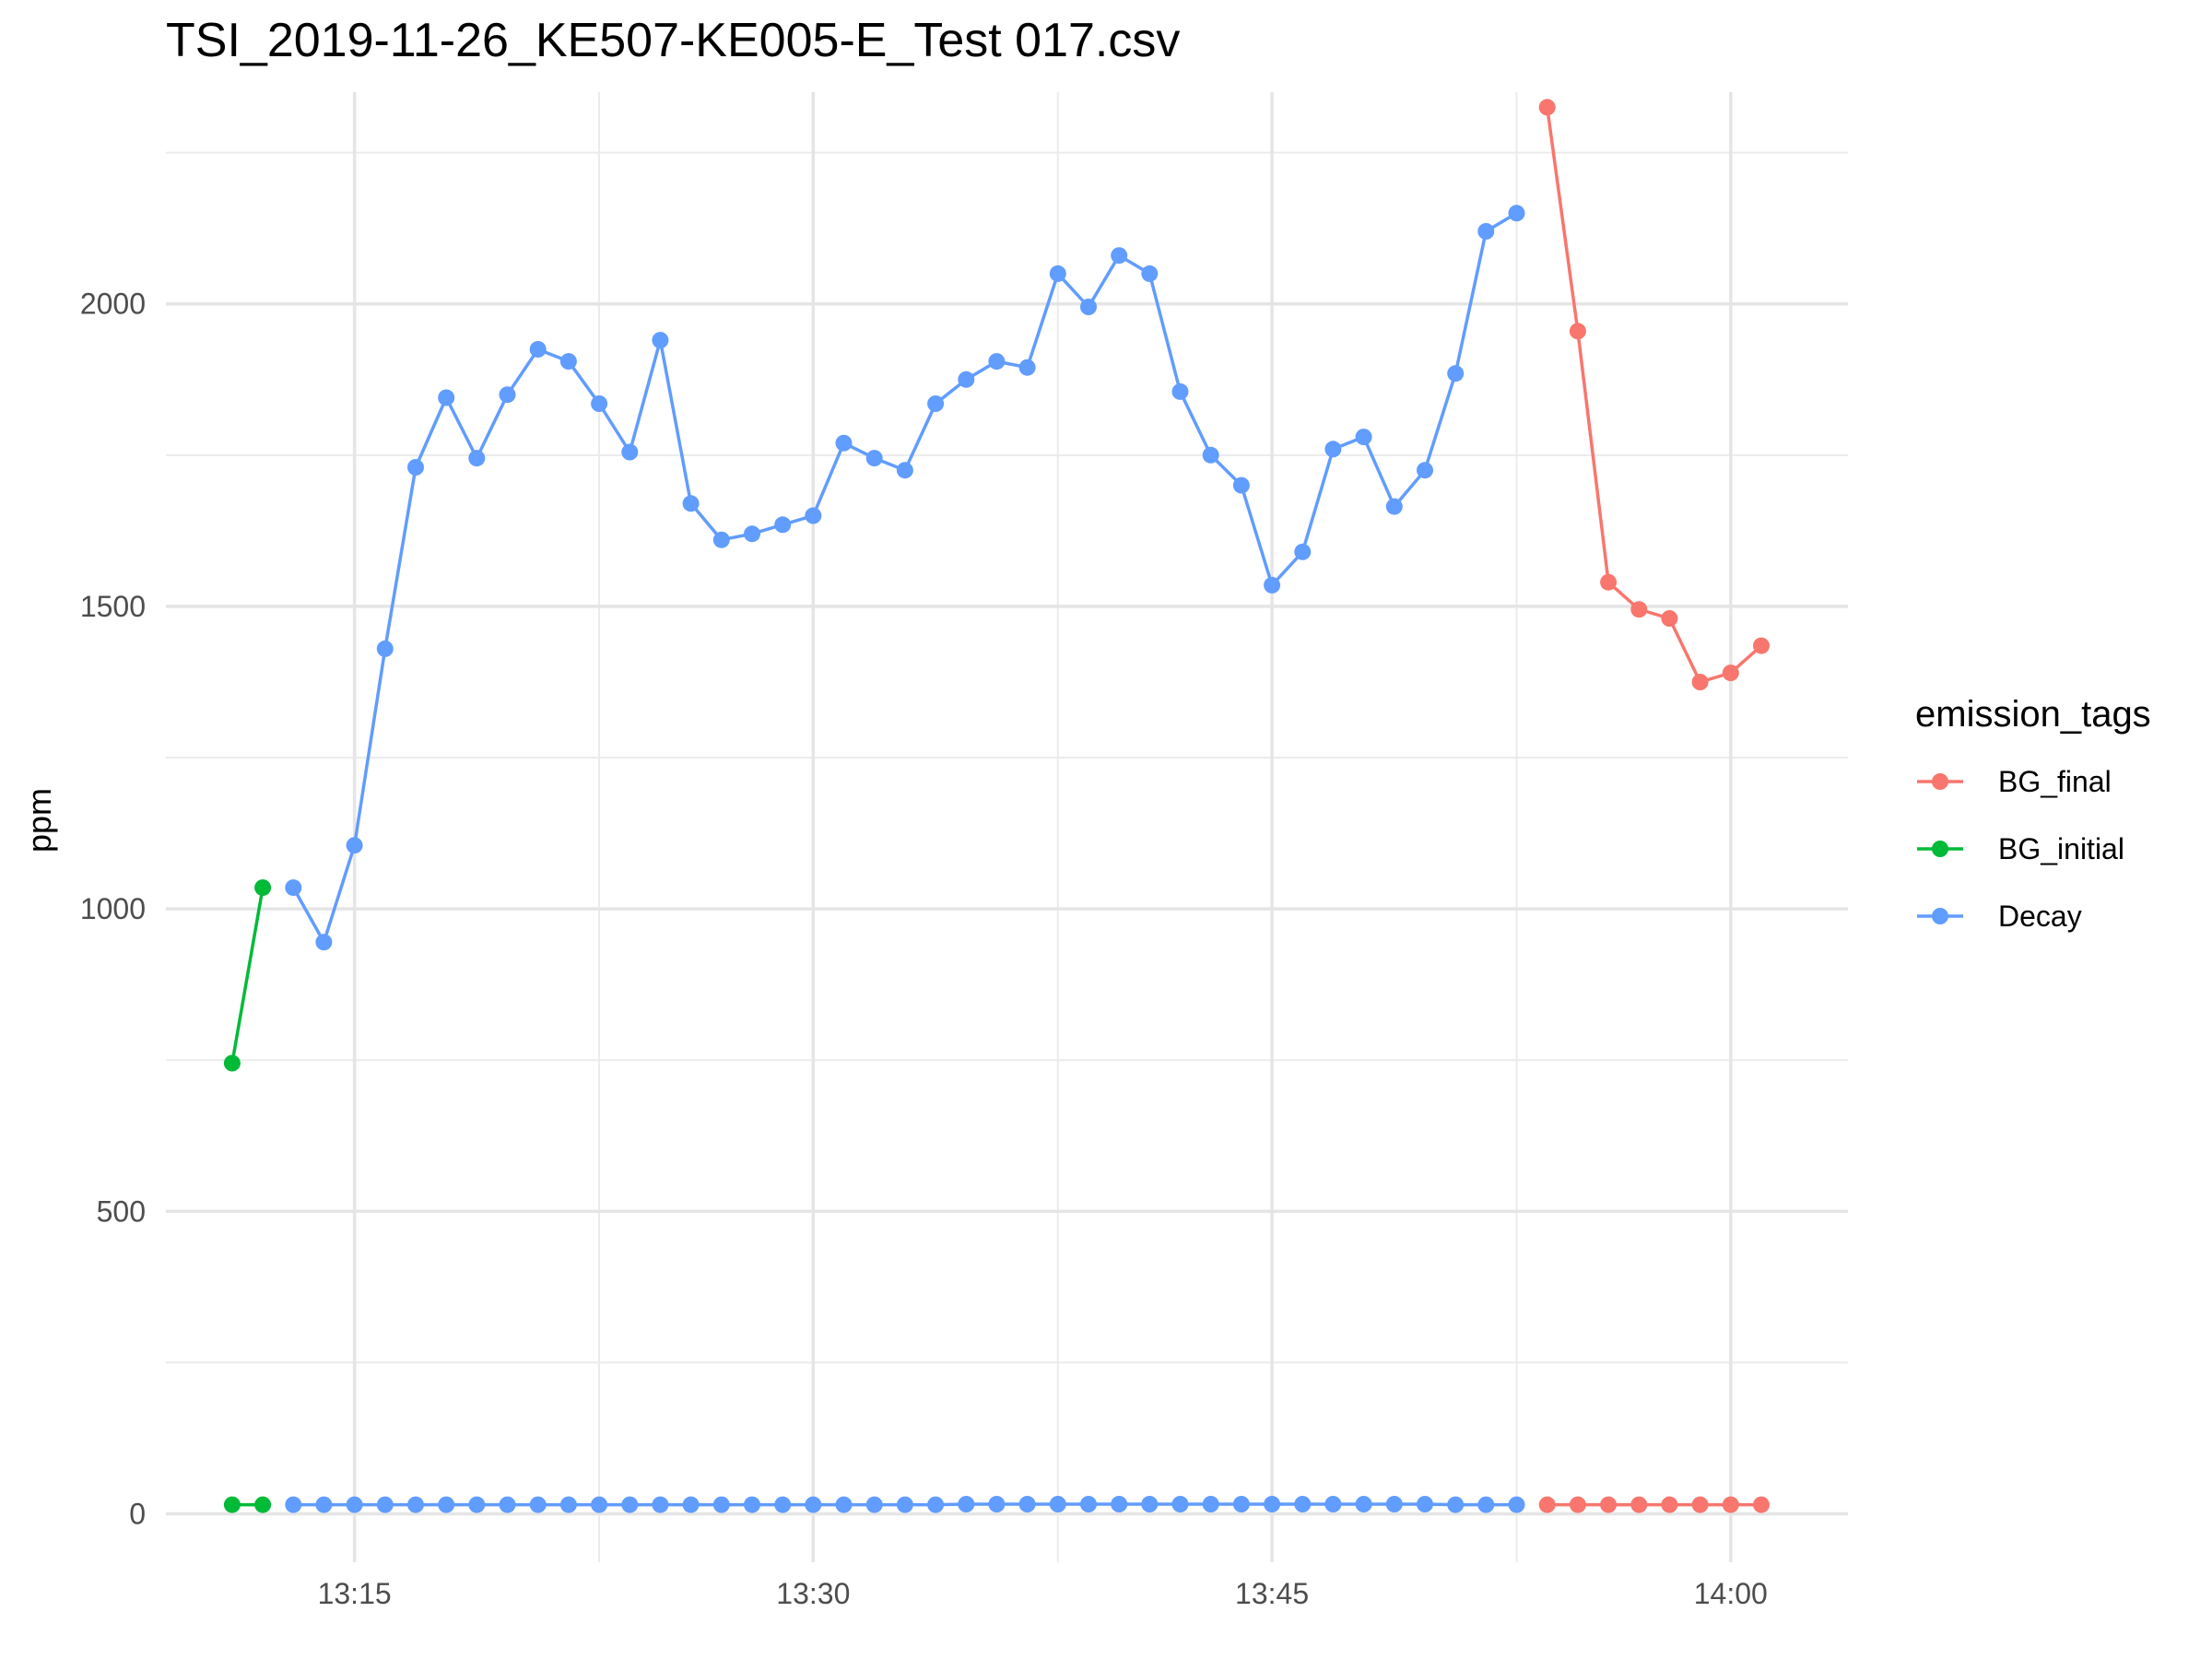  I want to click on y-tick-label: 2000, so click(113, 304).